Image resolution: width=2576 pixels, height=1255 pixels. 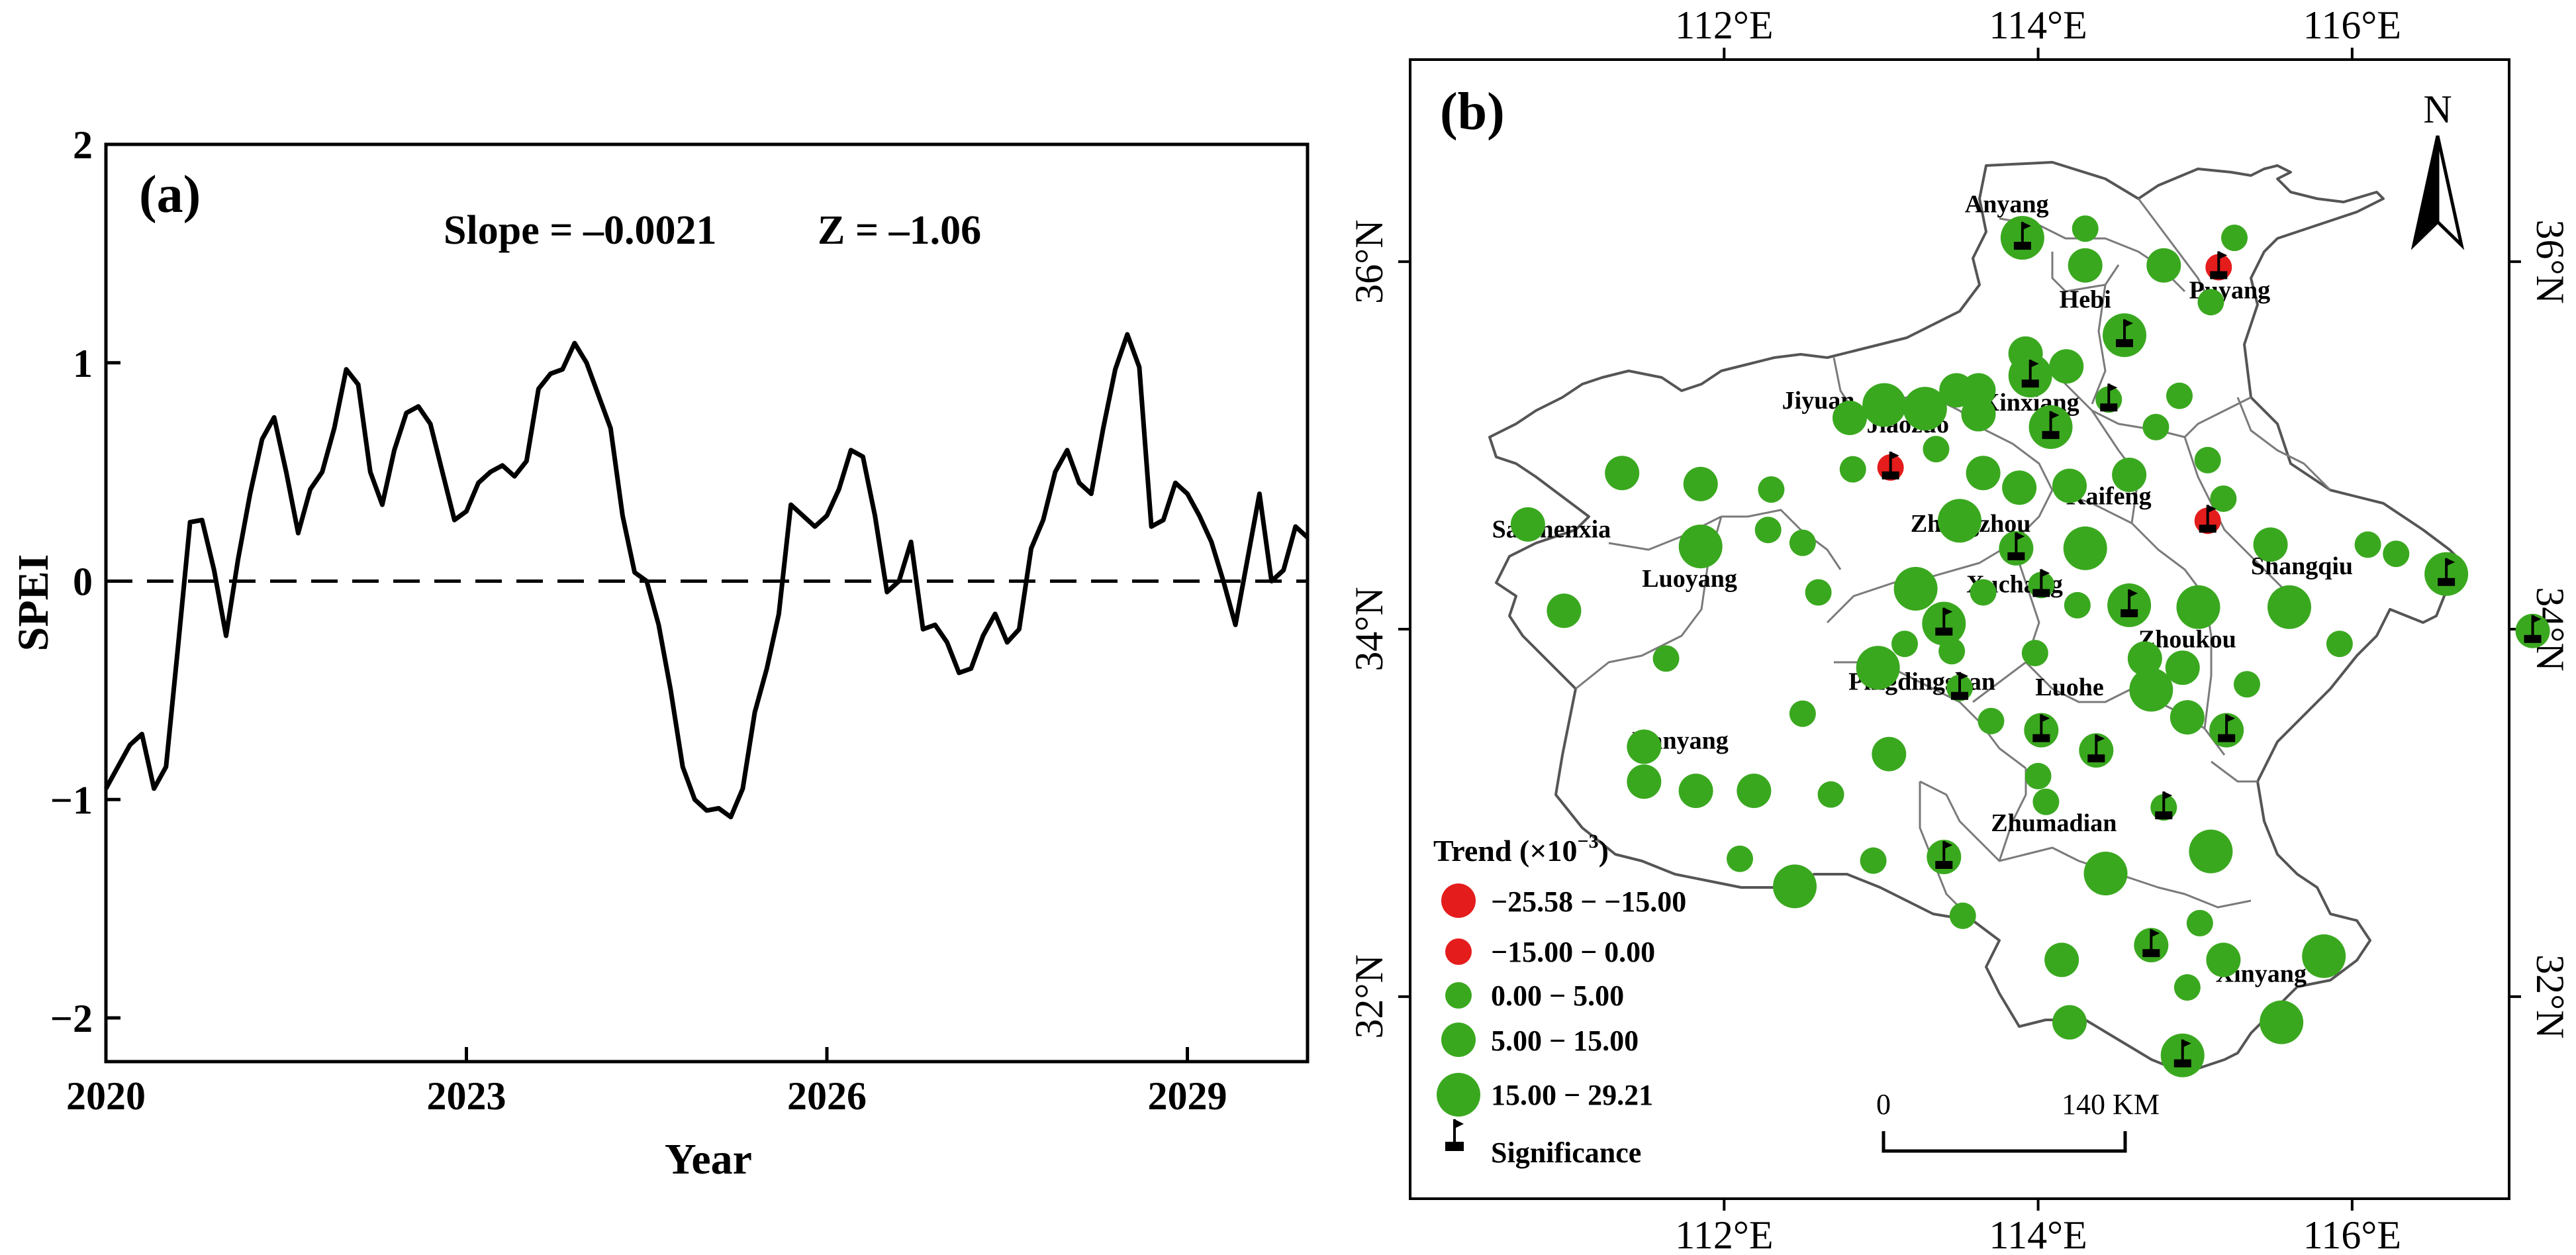 I want to click on y-tick-label: −1, so click(x=71, y=800).